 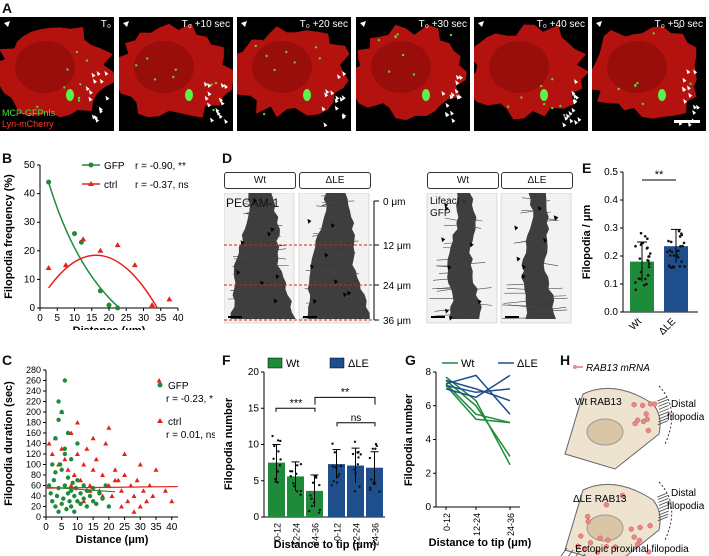 What do you see at coordinates (397, 246) in the screenshot?
I see `depth-label: 12 μm` at bounding box center [397, 246].